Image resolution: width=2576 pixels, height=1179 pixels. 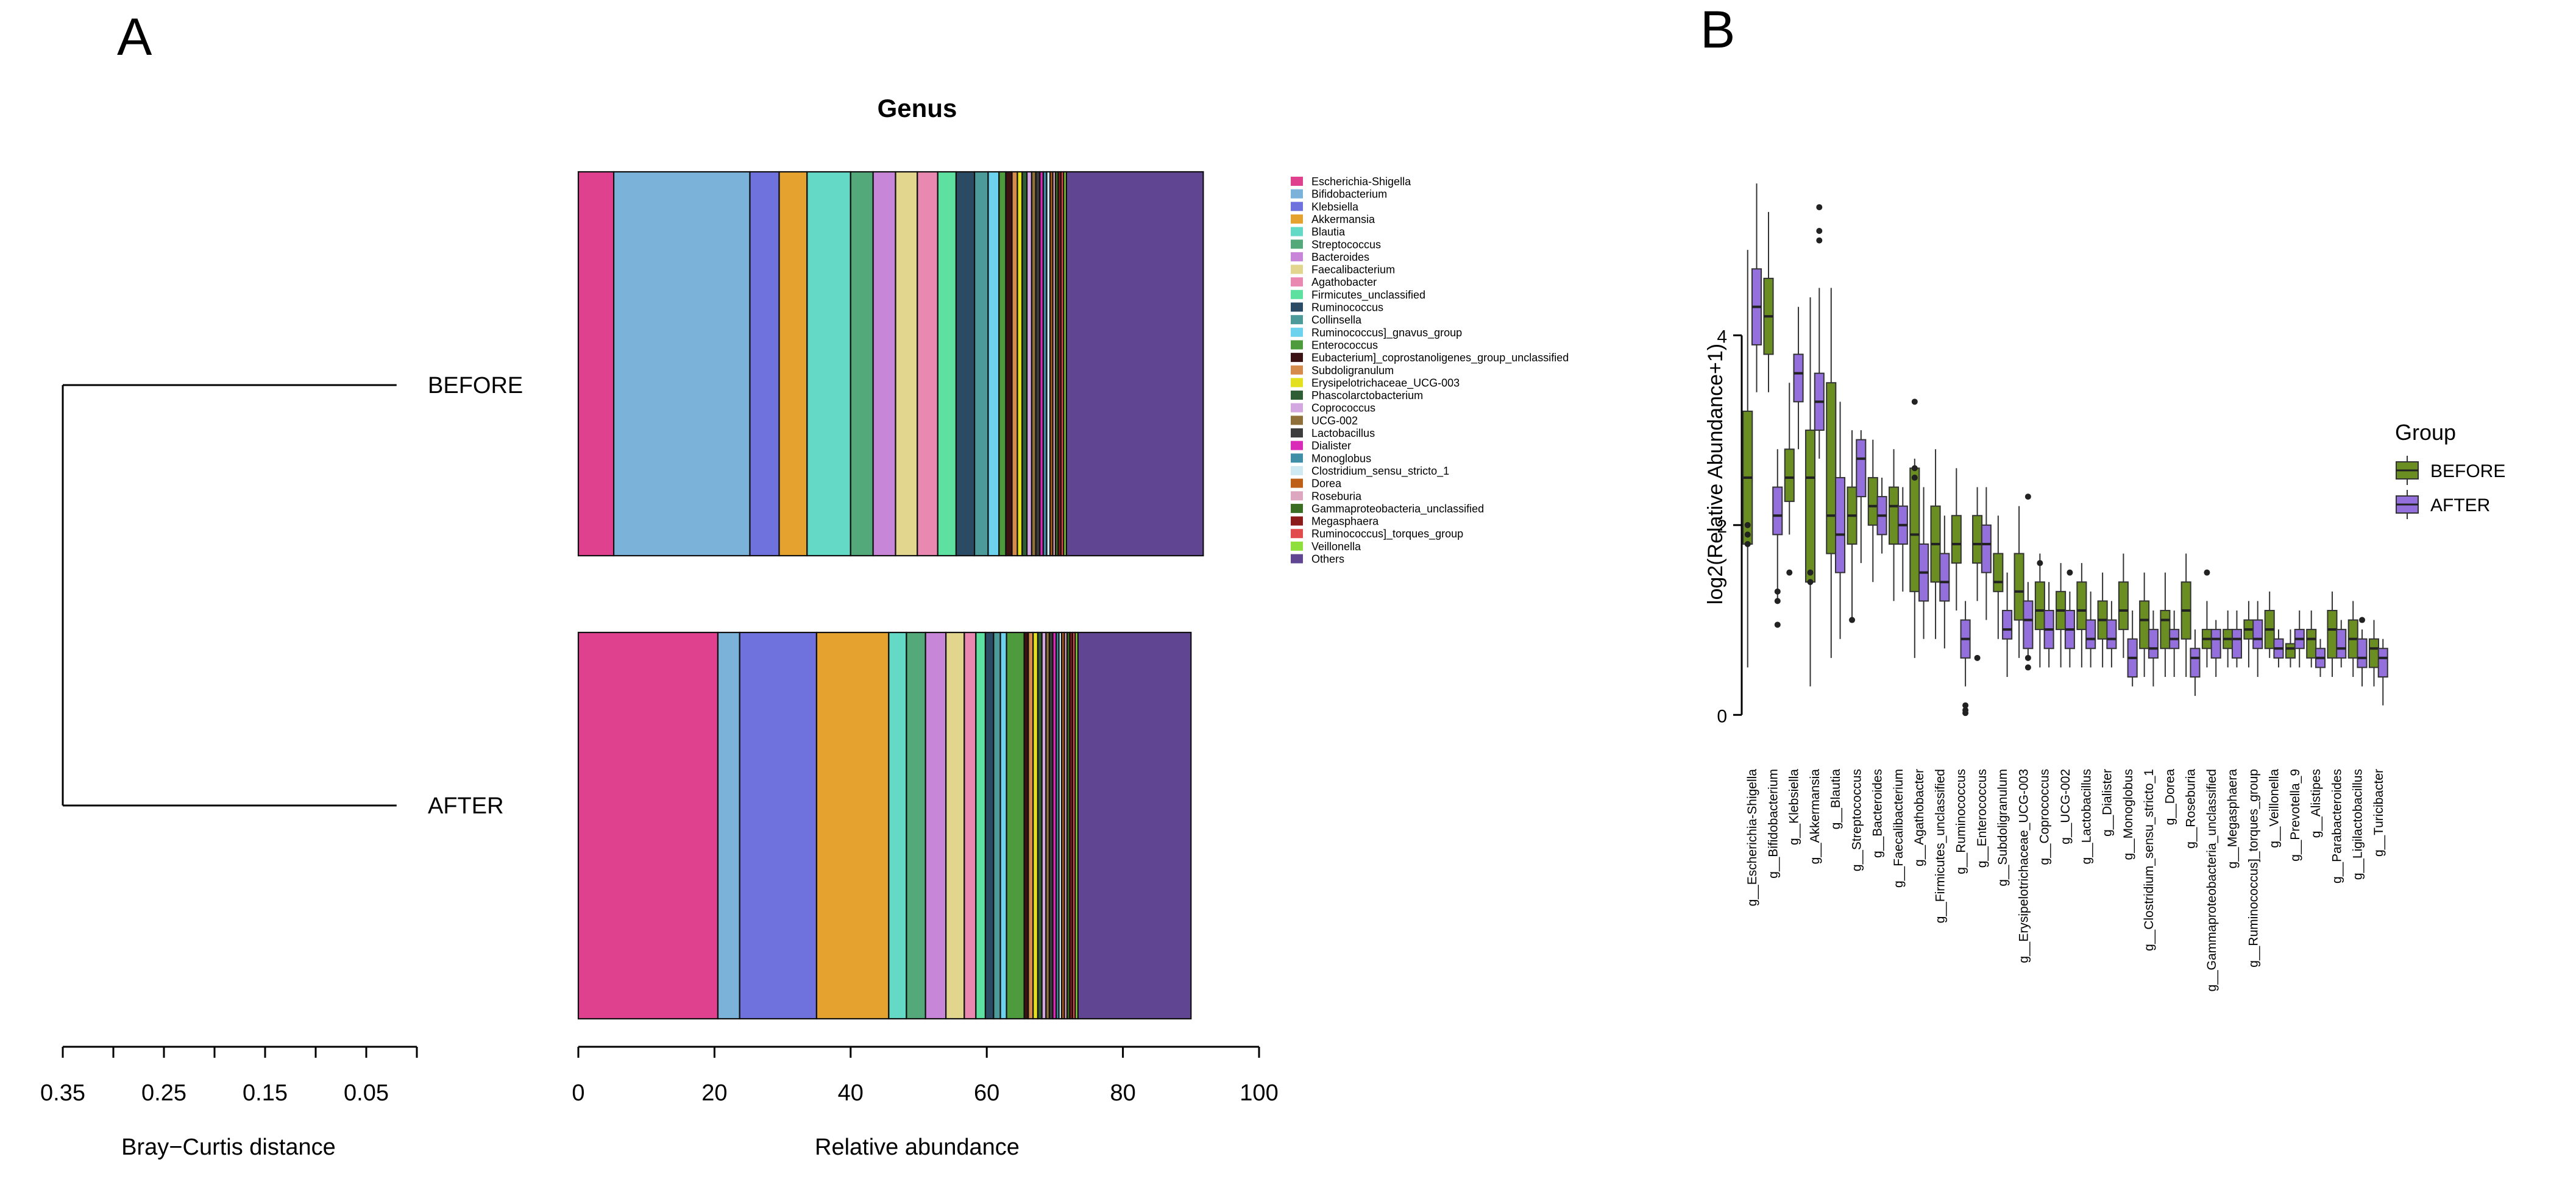 What do you see at coordinates (682, 364) in the screenshot?
I see `bar-before-bifidobacterium` at bounding box center [682, 364].